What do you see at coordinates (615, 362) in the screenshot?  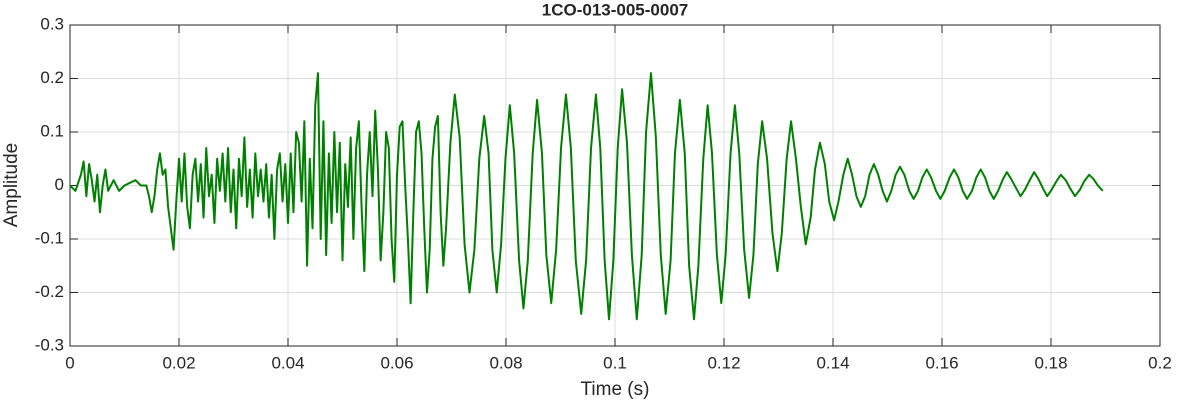 I see `x-tick-label: 0.1` at bounding box center [615, 362].